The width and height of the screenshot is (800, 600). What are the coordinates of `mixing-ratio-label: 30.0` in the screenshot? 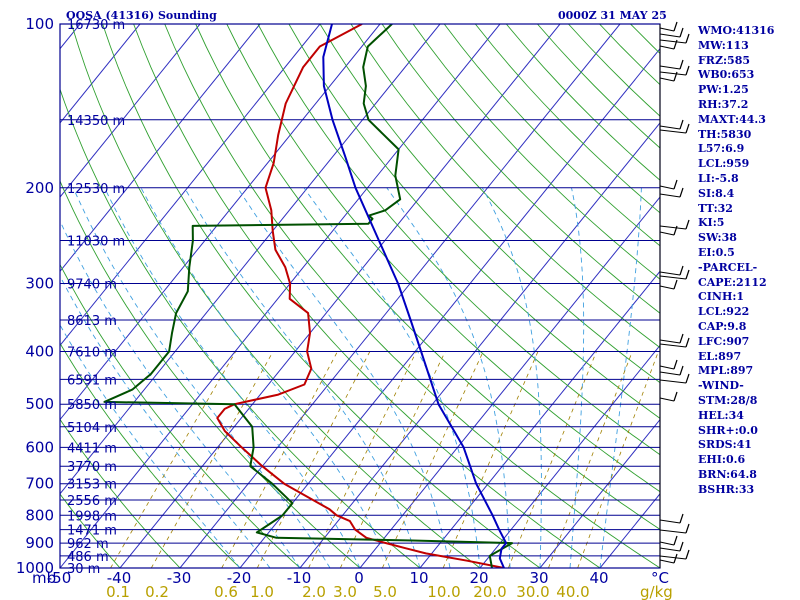 It's located at (532, 591).